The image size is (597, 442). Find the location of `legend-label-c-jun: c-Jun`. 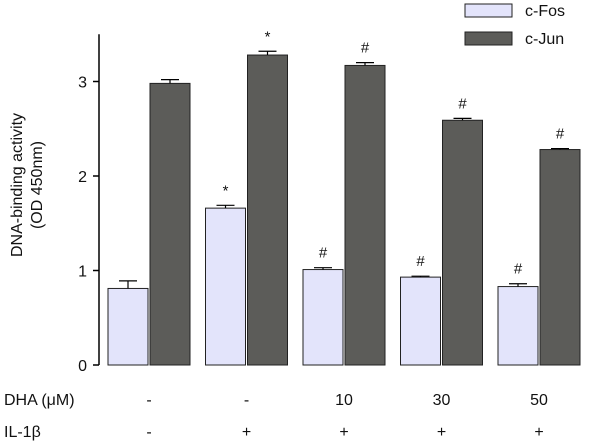

legend-label-c-jun: c-Jun is located at coordinates (544, 39).